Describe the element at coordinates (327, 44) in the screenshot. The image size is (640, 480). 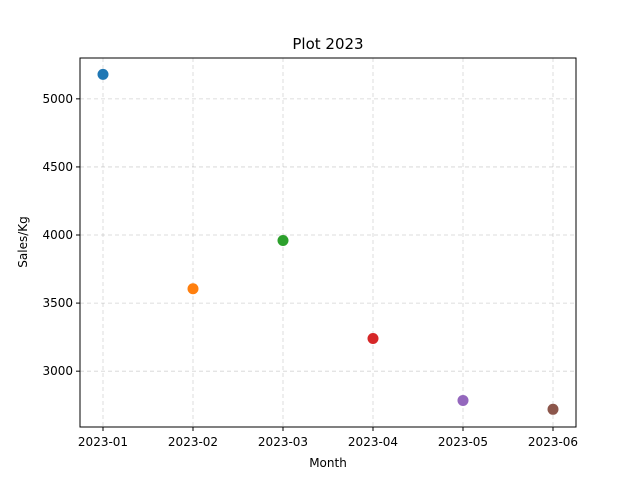
I see `chart-title: Plot 2023` at that location.